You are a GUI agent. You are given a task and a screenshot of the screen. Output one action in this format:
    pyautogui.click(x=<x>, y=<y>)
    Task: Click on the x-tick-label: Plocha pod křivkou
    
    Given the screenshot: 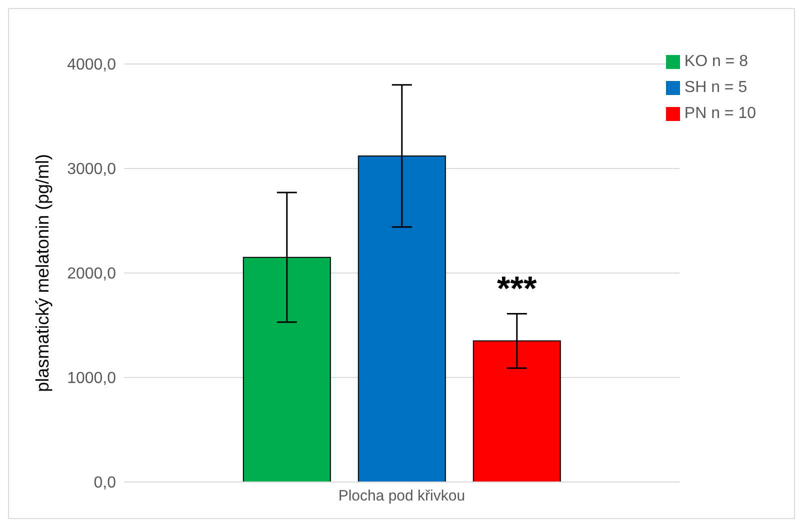 What is the action you would take?
    pyautogui.click(x=402, y=496)
    